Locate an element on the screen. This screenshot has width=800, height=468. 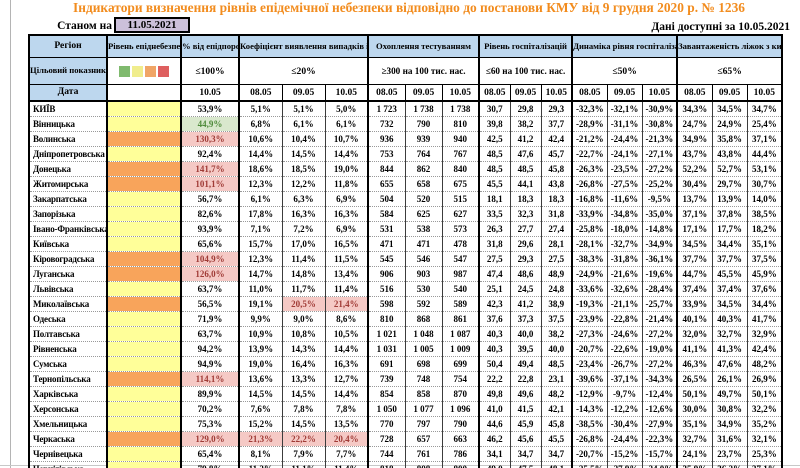
data-cell: 13,9% is located at coordinates (729, 199).